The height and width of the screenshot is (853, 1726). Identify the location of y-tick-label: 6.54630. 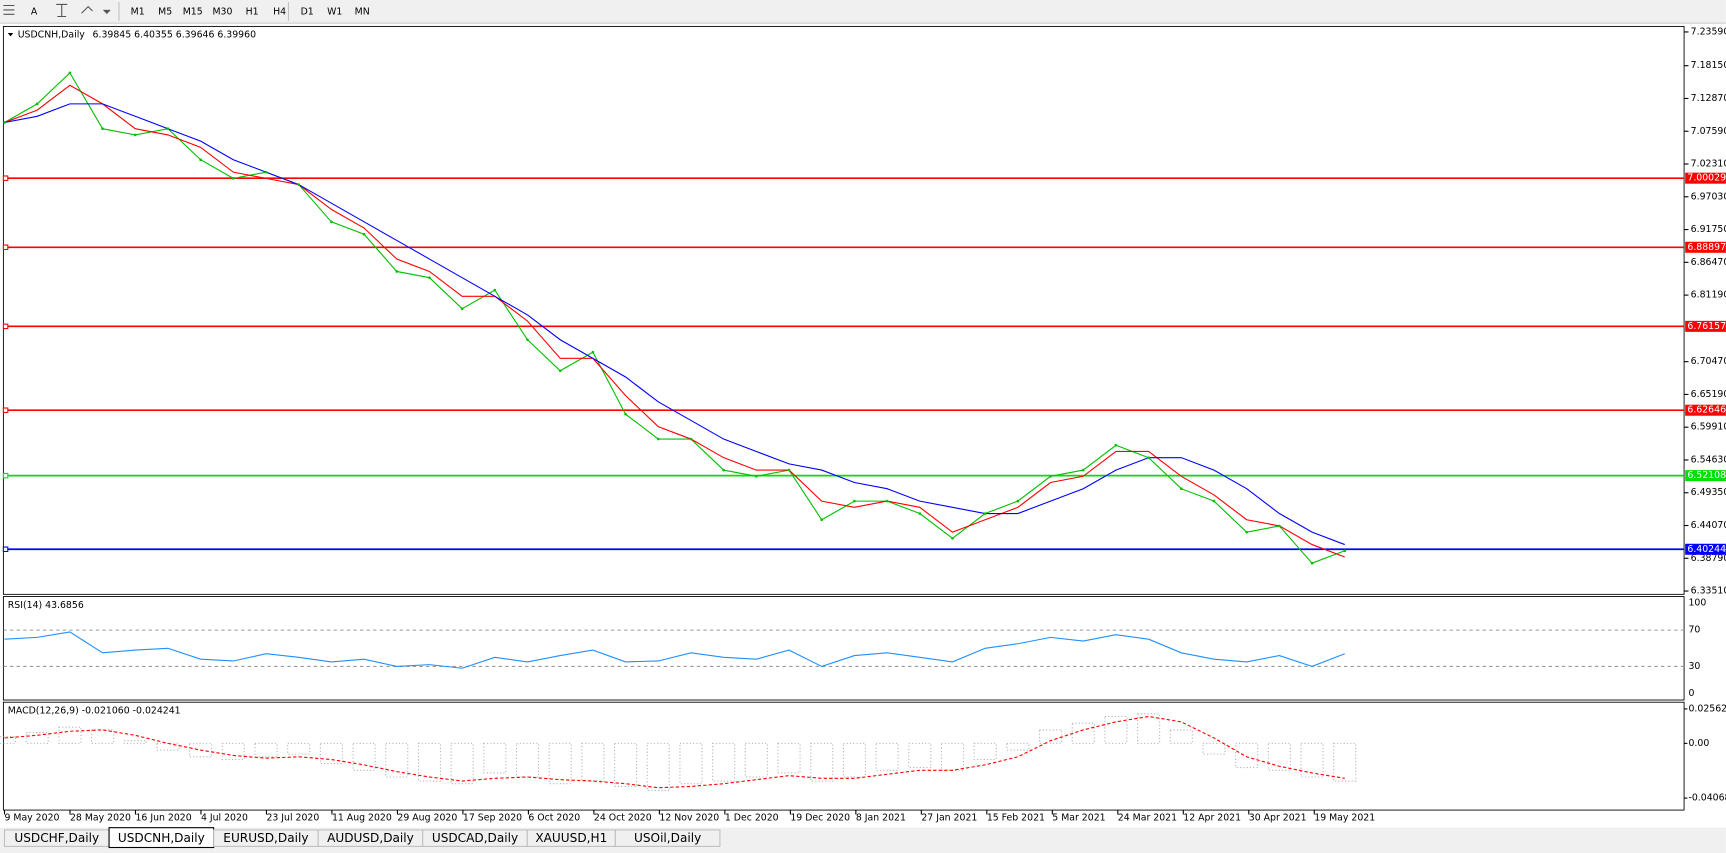
(1708, 459).